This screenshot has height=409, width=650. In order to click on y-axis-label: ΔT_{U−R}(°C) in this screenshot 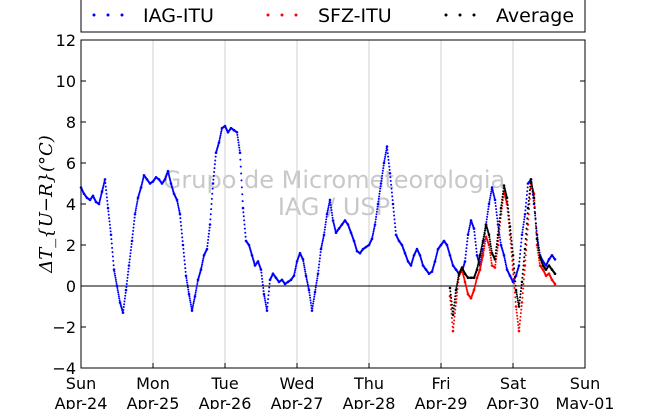, I will do `click(46, 204)`.